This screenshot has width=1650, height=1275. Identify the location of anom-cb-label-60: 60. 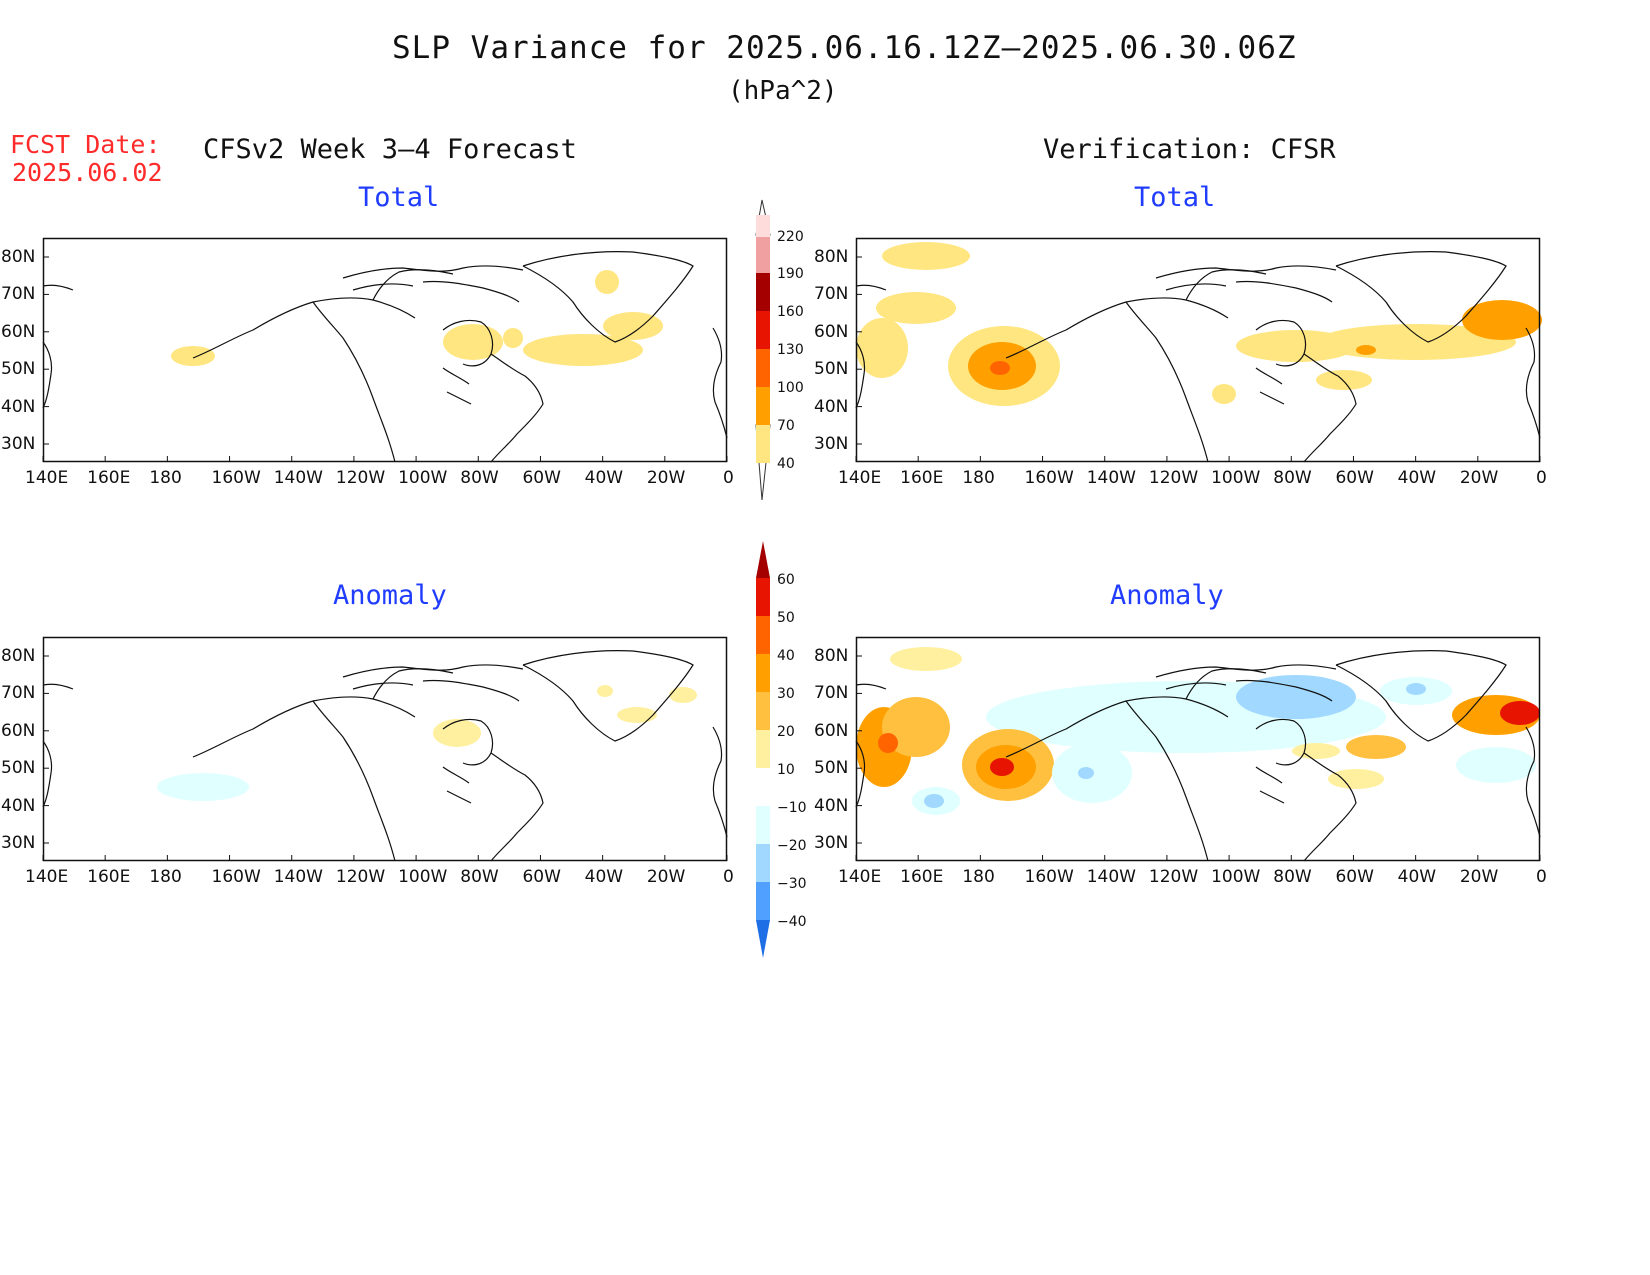
(786, 580).